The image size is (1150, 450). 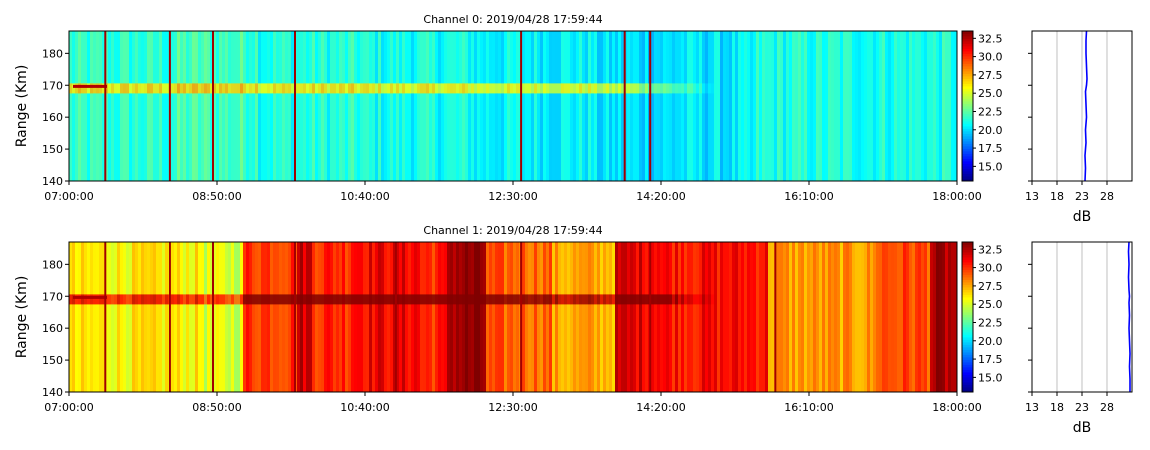 What do you see at coordinates (990, 359) in the screenshot?
I see `colorbar-tick-label: 17.5` at bounding box center [990, 359].